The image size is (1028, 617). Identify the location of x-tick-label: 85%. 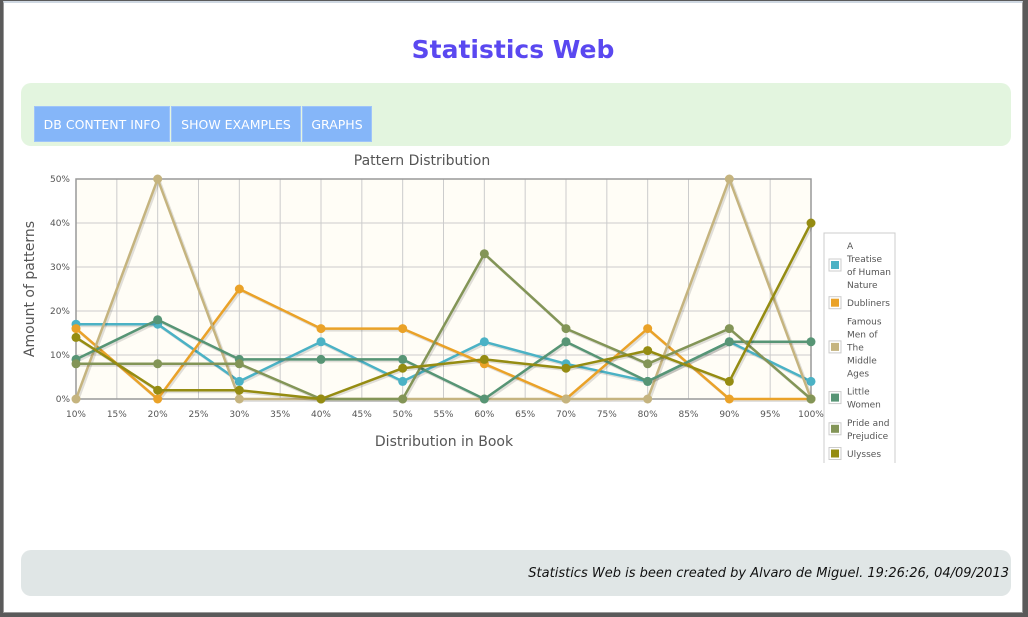
(688, 415).